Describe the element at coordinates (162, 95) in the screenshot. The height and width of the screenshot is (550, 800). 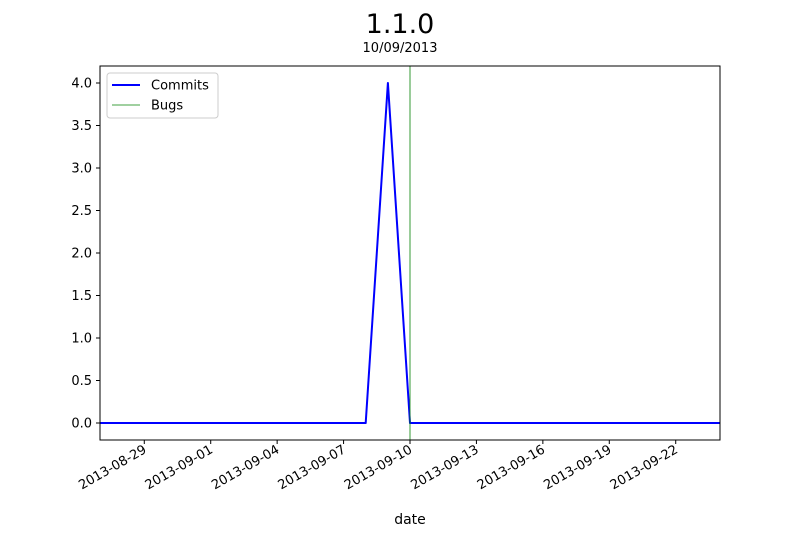
I see `legend: Commits Bugs` at that location.